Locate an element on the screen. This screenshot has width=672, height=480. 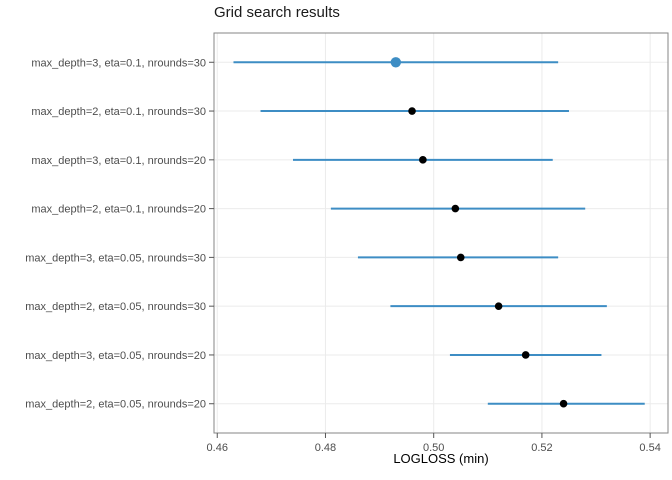
x-tick-label: 0.54 is located at coordinates (649, 448).